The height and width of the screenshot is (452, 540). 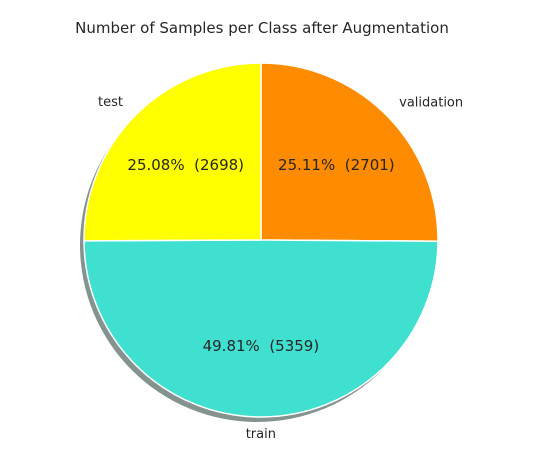 What do you see at coordinates (185, 165) in the screenshot?
I see `pie-percent-label-test: 25.08% (2698)` at bounding box center [185, 165].